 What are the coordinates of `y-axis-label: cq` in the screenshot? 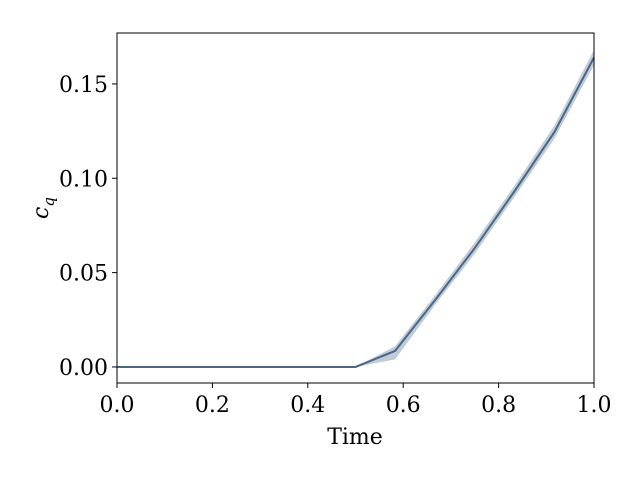 It's located at (43, 208).